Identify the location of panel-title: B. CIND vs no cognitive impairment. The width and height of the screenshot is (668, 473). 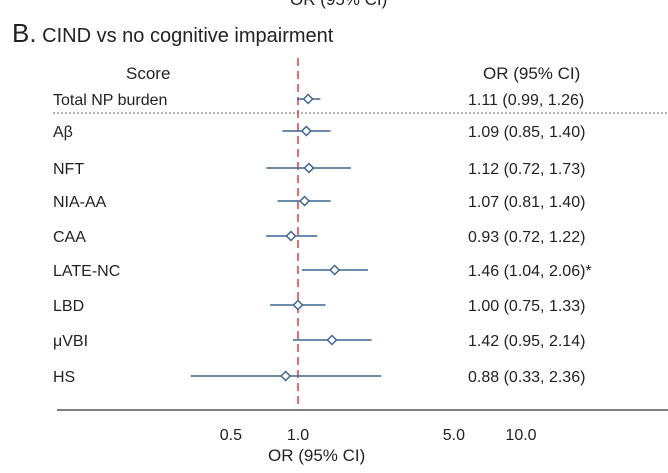
(172, 33).